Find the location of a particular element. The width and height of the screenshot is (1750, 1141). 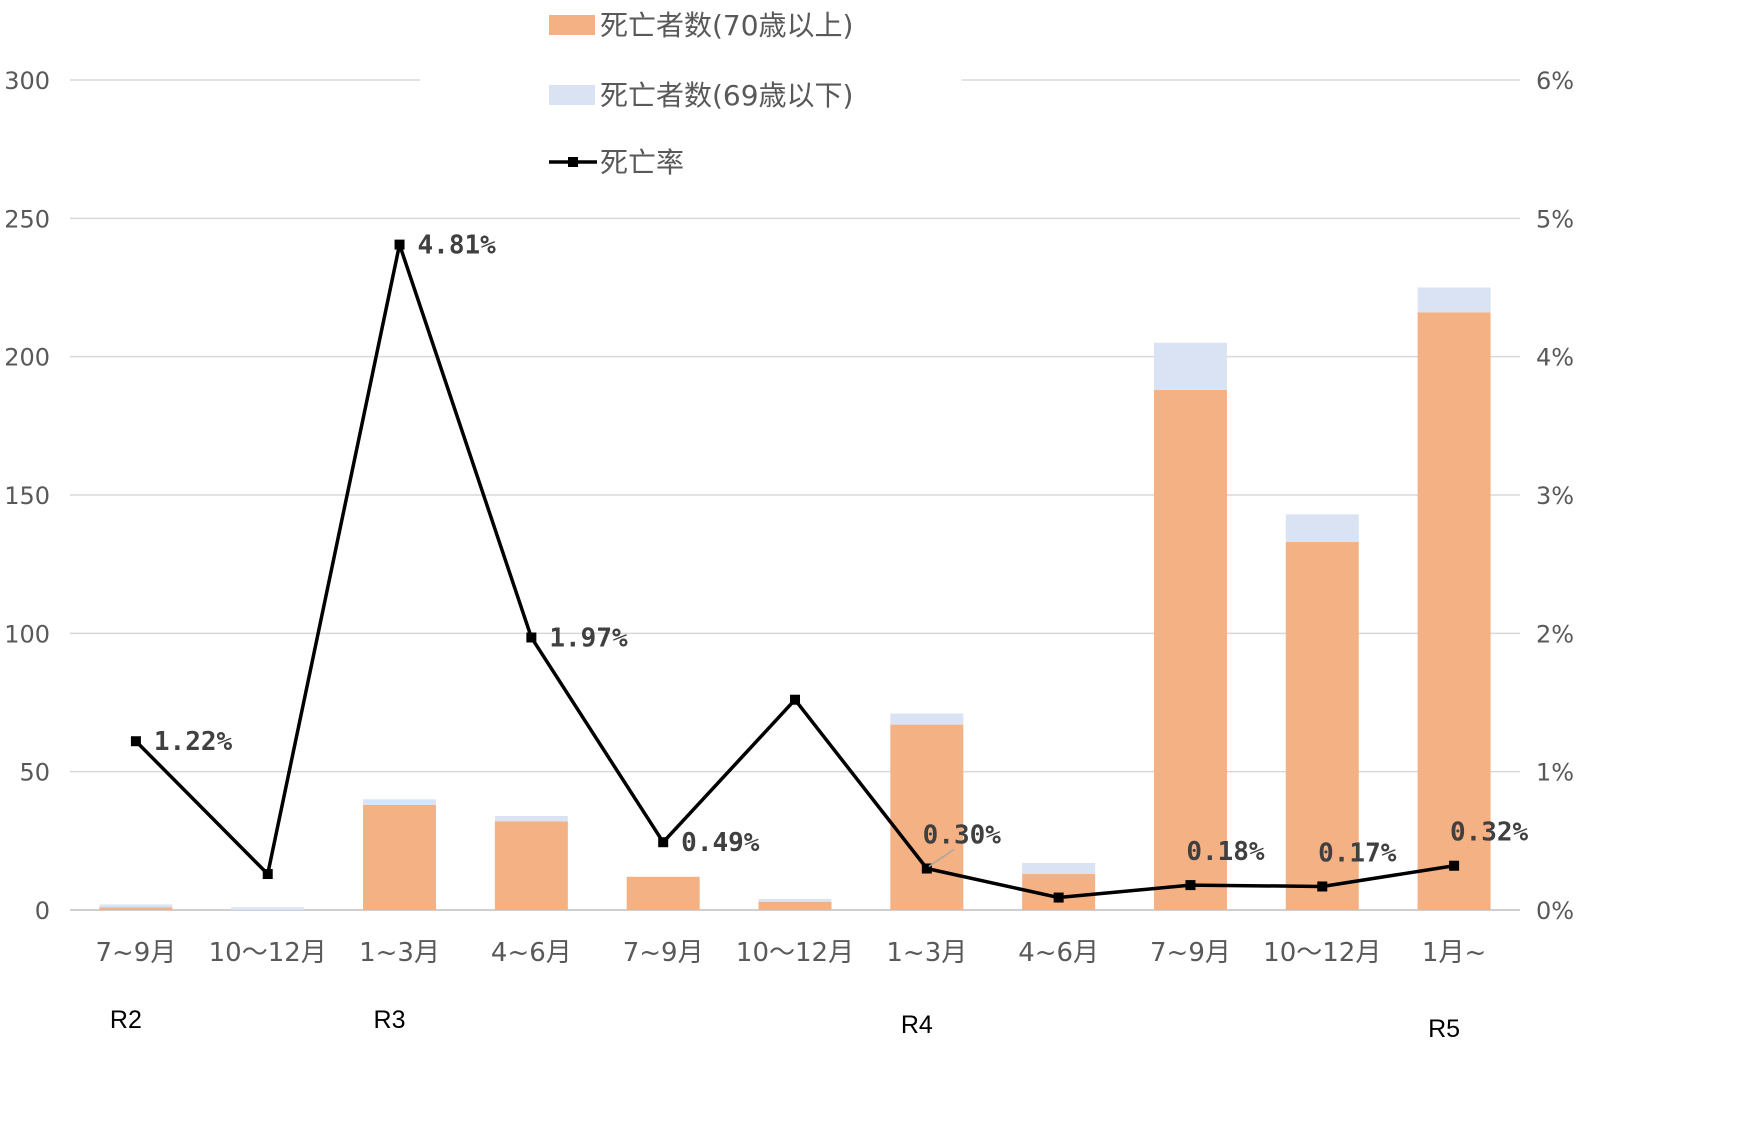

left-tick-label: 250 is located at coordinates (27, 219).